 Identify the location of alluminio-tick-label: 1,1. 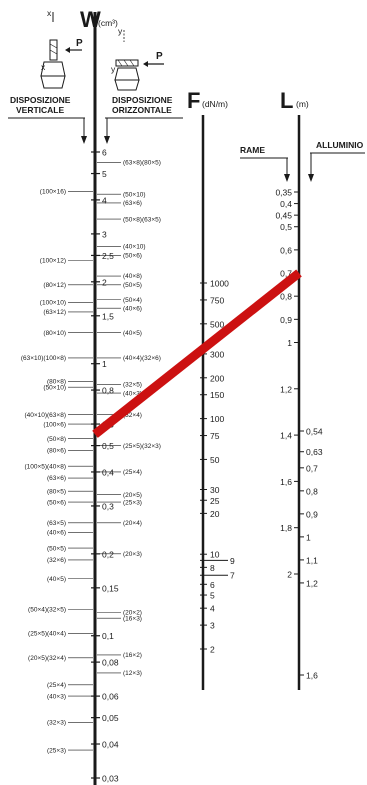
(312, 560).